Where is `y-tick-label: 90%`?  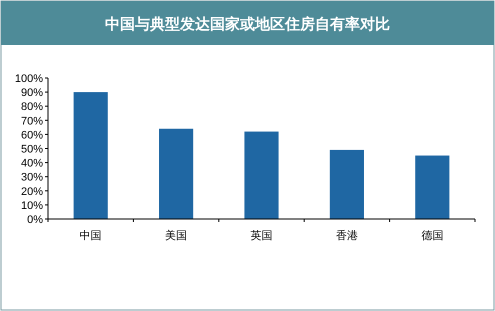 y-tick-label: 90% is located at coordinates (32, 93).